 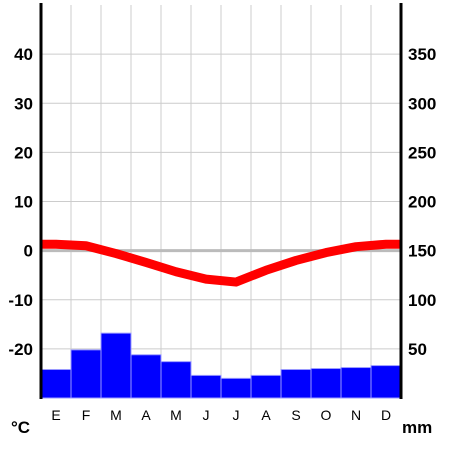 I want to click on precipitation-tick-label: 50, so click(x=417, y=349).